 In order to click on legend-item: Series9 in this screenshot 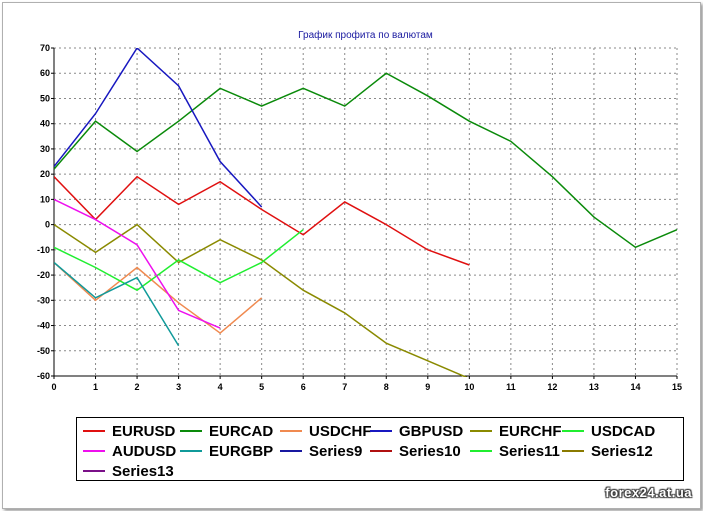, I will do `click(321, 451)`.